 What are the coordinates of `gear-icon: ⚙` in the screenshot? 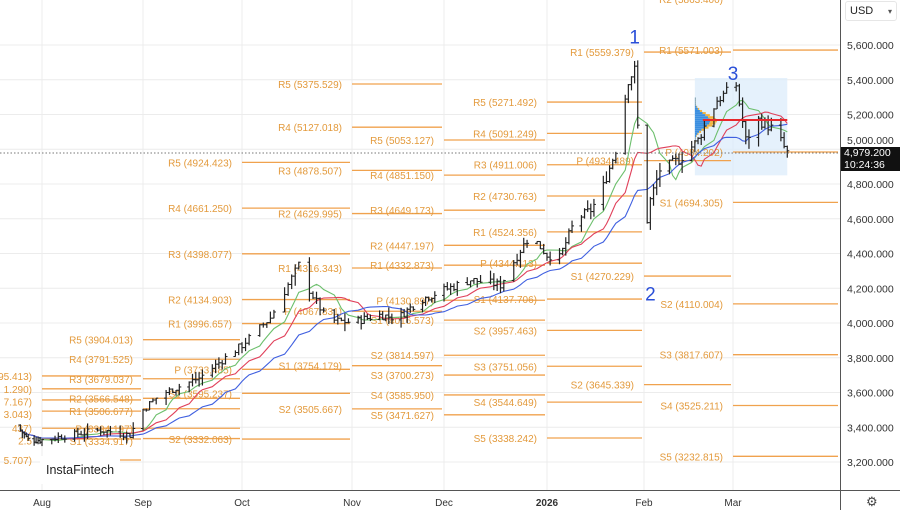 It's located at (872, 501).